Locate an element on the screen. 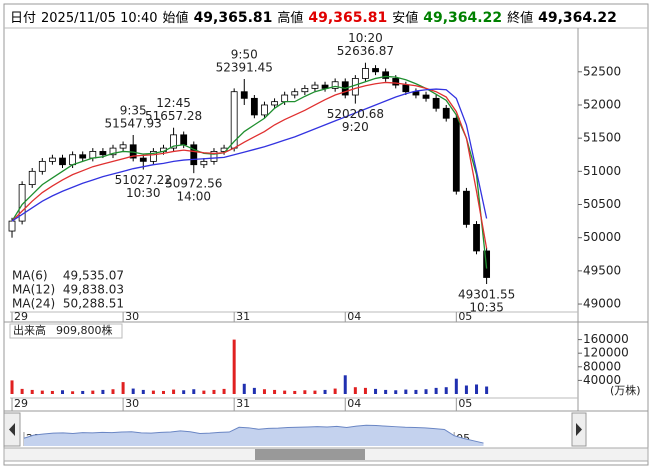 The width and height of the screenshot is (653, 470). volume-title-box is located at coordinates (66, 331).